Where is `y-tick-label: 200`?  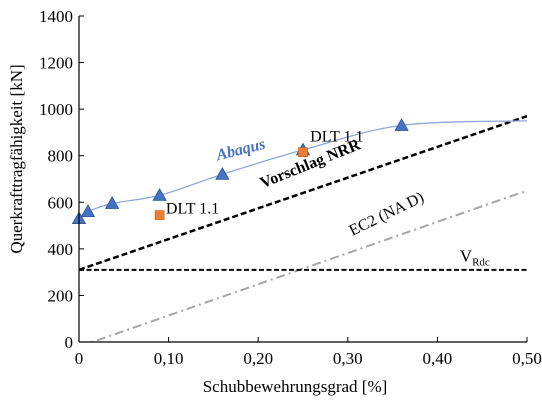
y-tick-label: 200 is located at coordinates (61, 295).